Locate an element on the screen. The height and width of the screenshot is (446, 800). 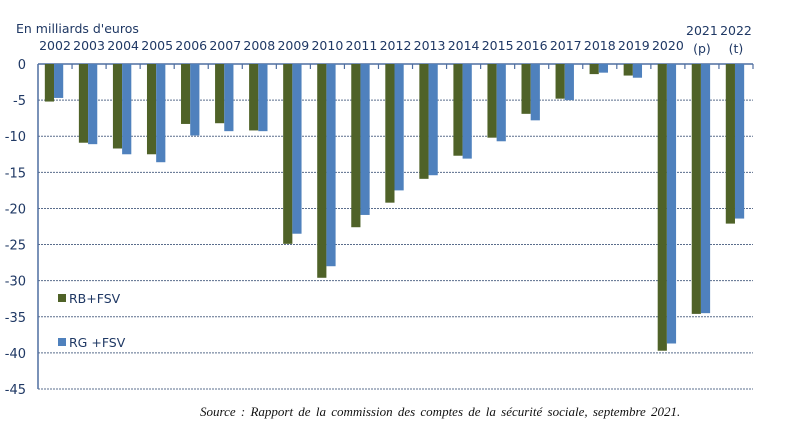
legend-label: RB+FSV is located at coordinates (95, 298).